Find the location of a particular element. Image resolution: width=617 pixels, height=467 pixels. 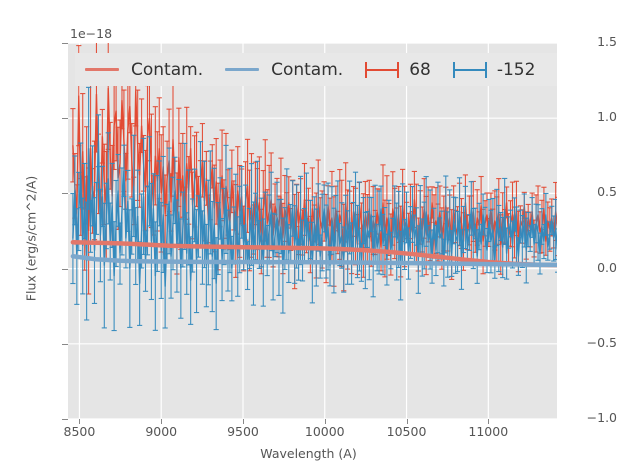

legend-box: Contam. Contam. 68 -152 is located at coordinates (316, 69).